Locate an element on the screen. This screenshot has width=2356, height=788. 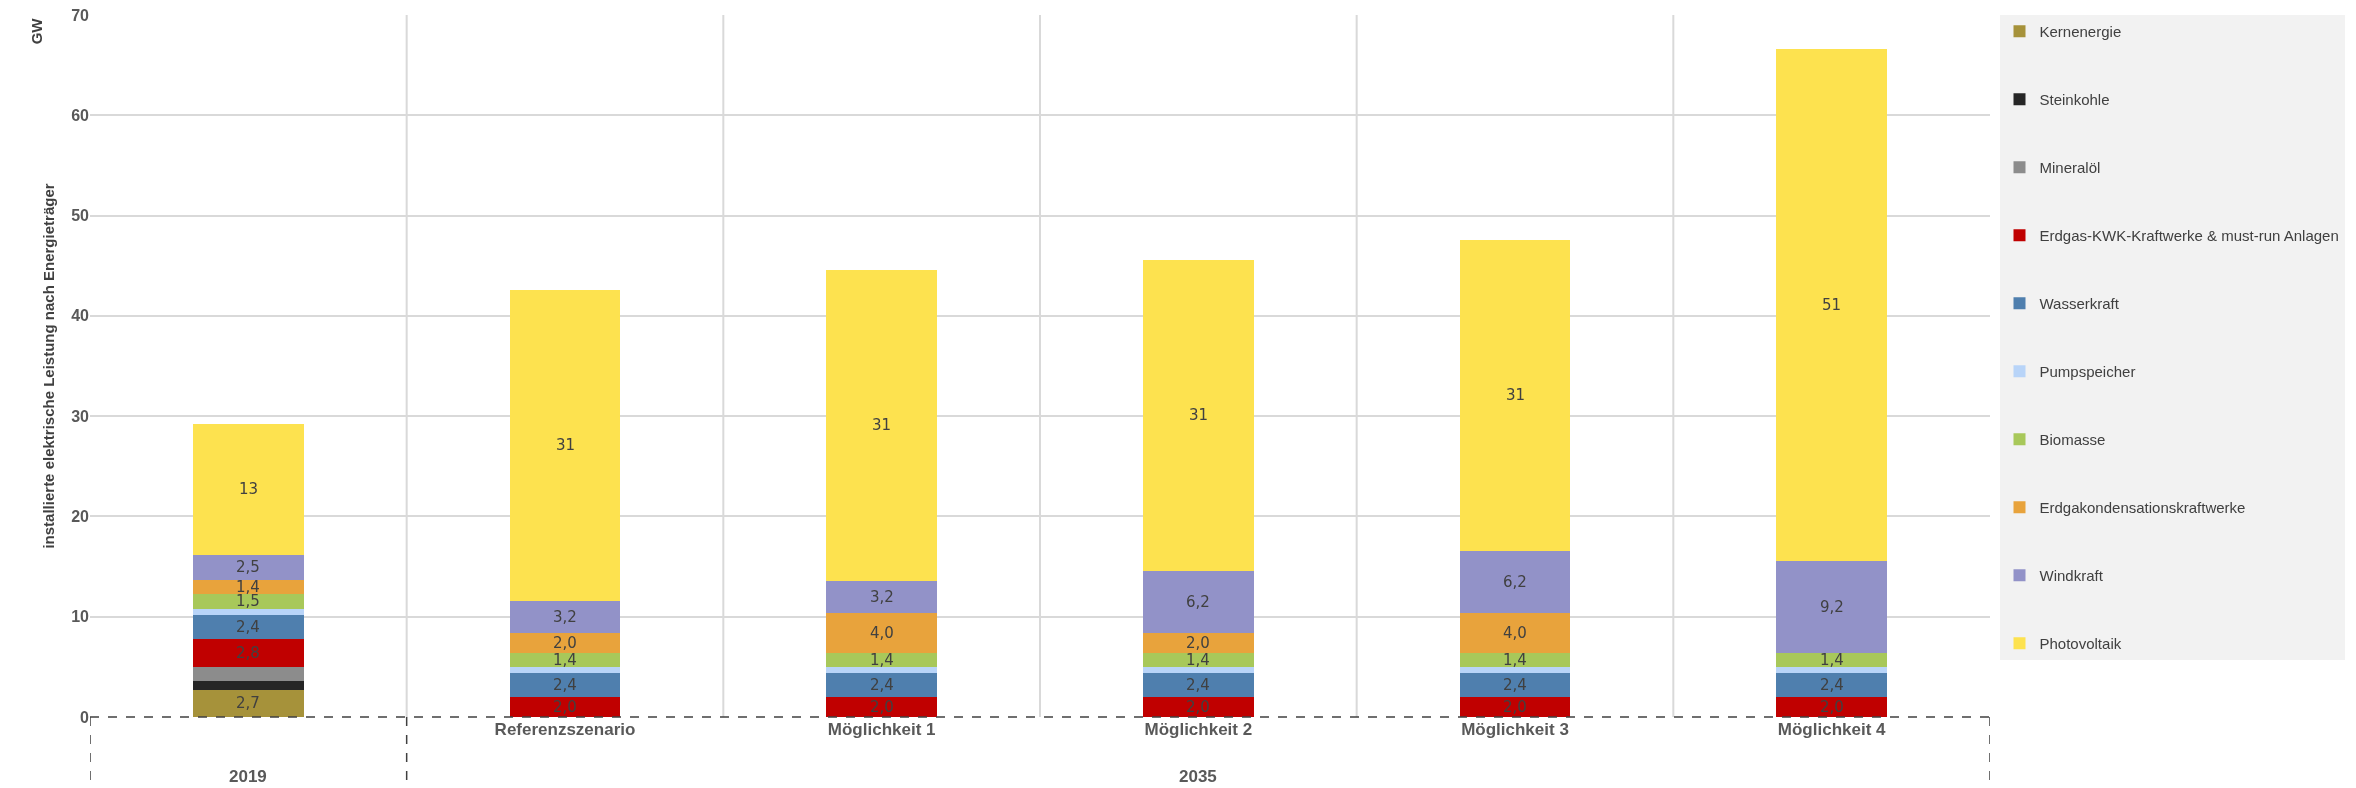
y-tick-label: 70 is located at coordinates (80, 15).